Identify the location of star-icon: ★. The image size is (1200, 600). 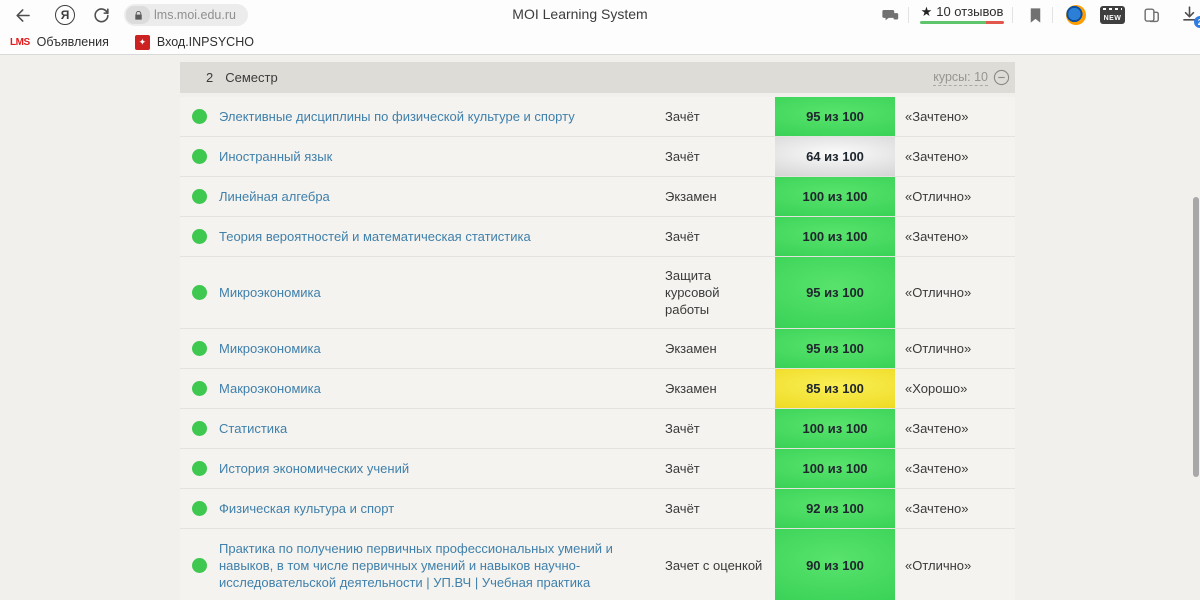
(926, 11).